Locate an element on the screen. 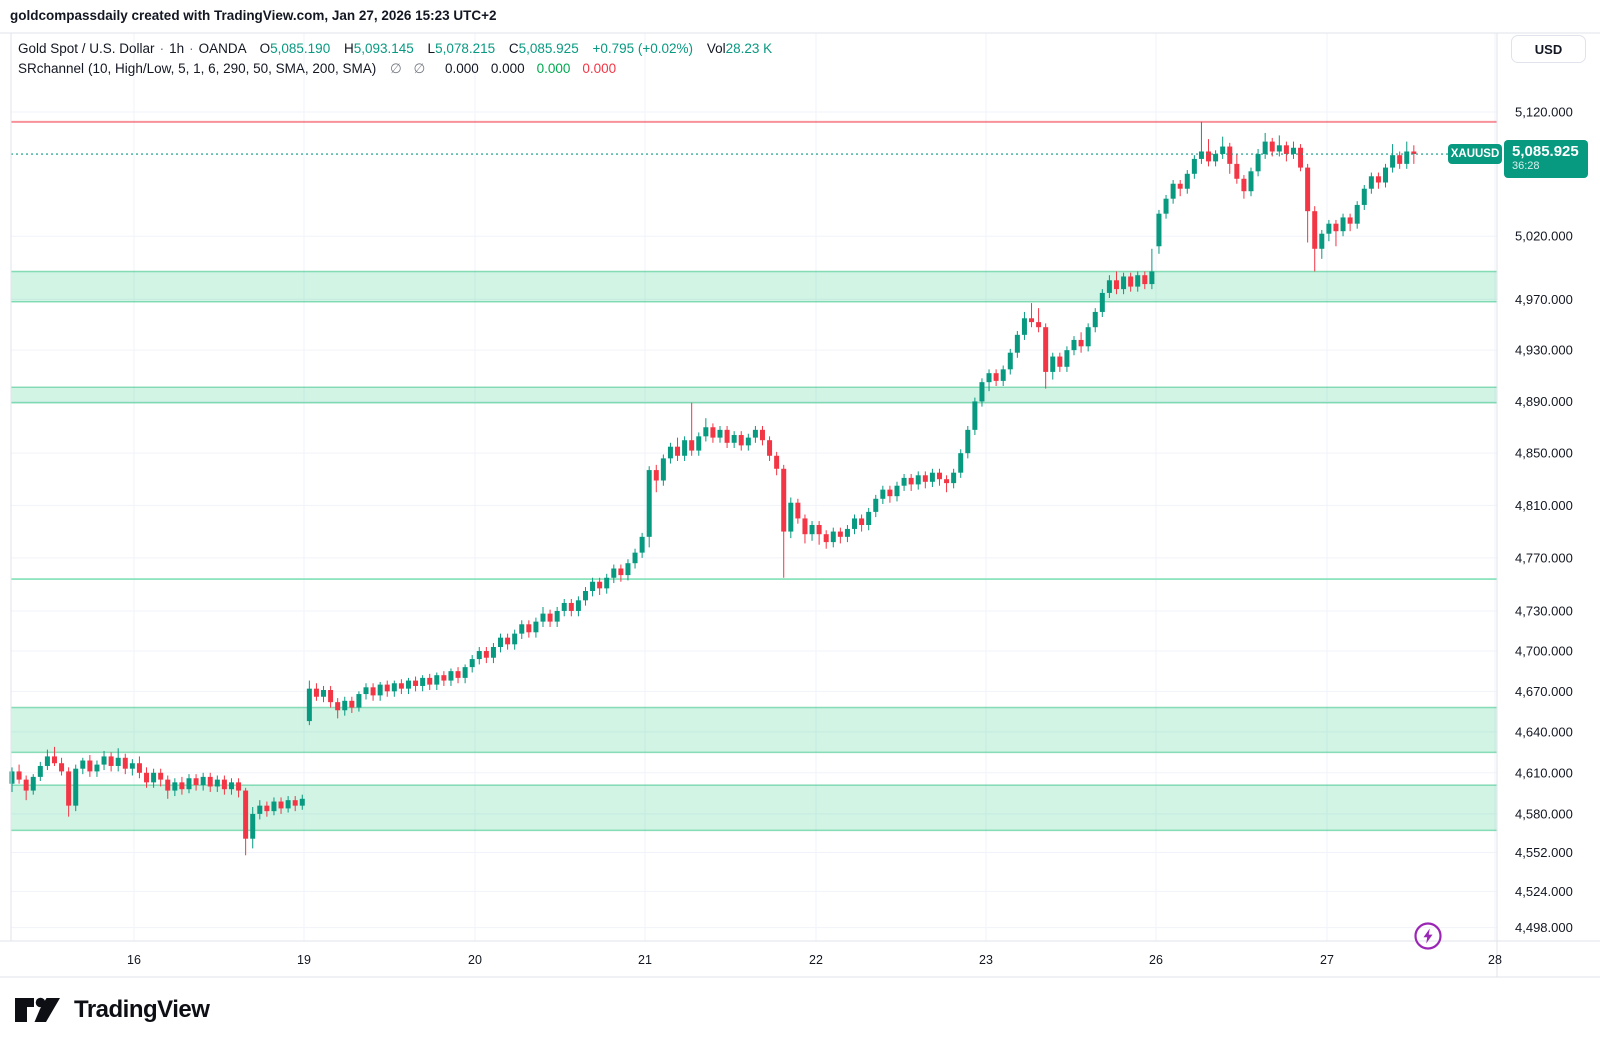 The image size is (1600, 1052). price-tick-label: 4,930.000 is located at coordinates (1544, 350).